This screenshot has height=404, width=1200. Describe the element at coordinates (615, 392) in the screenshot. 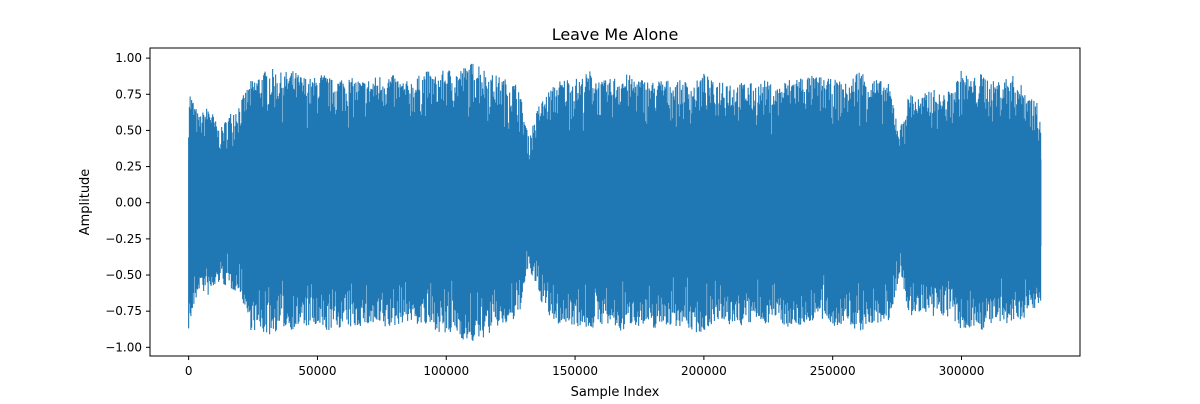

I see `x-axis-label: Sample Index` at that location.